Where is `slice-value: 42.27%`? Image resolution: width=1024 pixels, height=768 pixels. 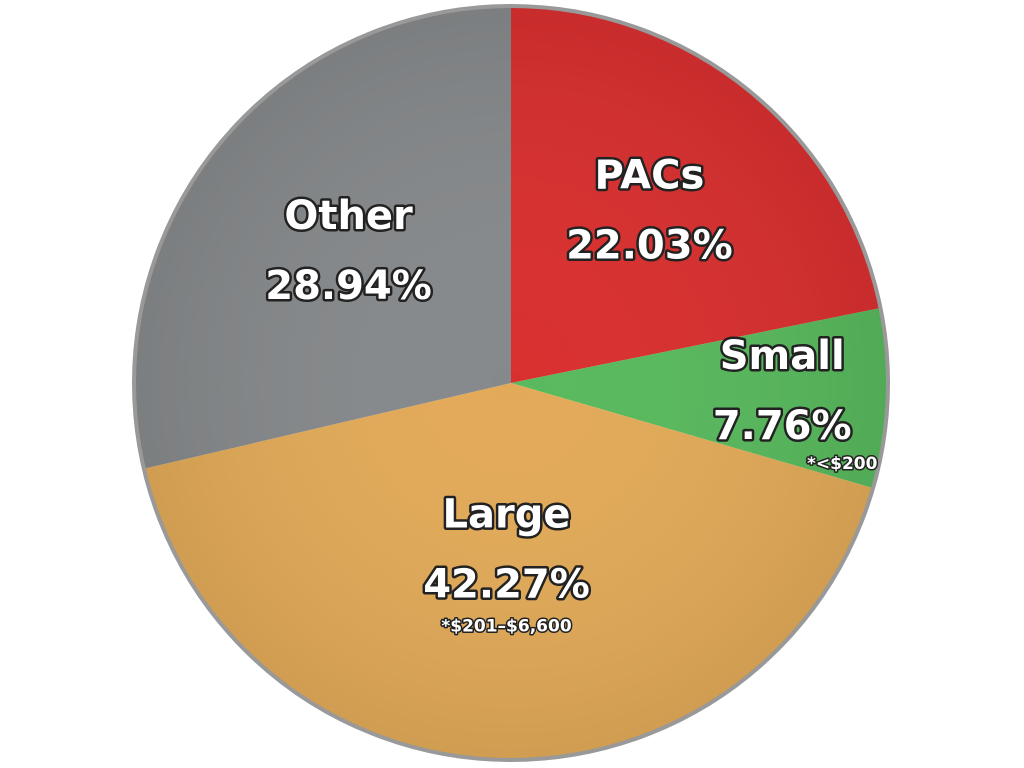
slice-value: 42.27% is located at coordinates (506, 585).